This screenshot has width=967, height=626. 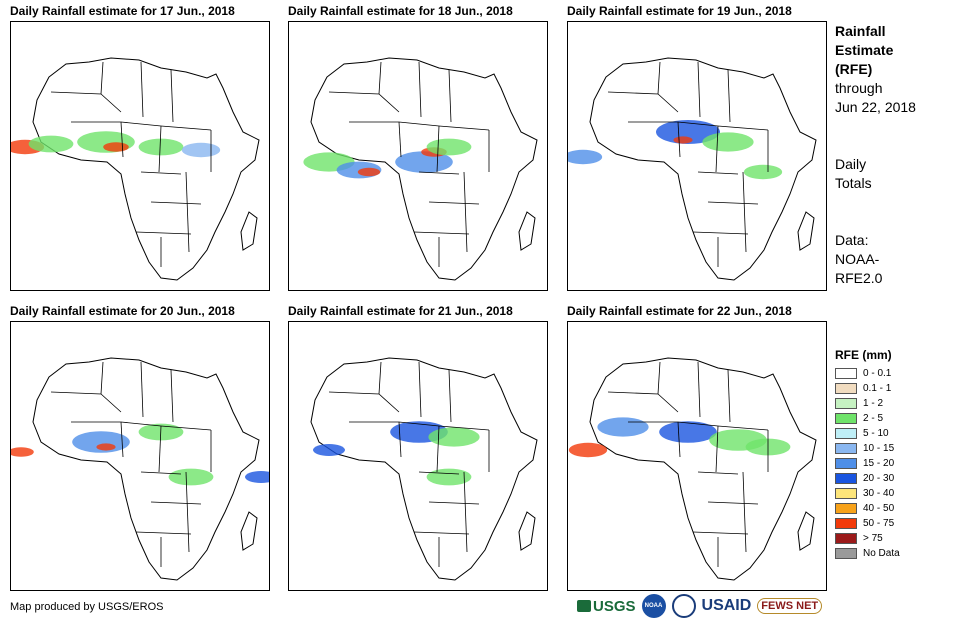 What do you see at coordinates (897, 388) in the screenshot?
I see `legend-item: 0.1 - 1` at bounding box center [897, 388].